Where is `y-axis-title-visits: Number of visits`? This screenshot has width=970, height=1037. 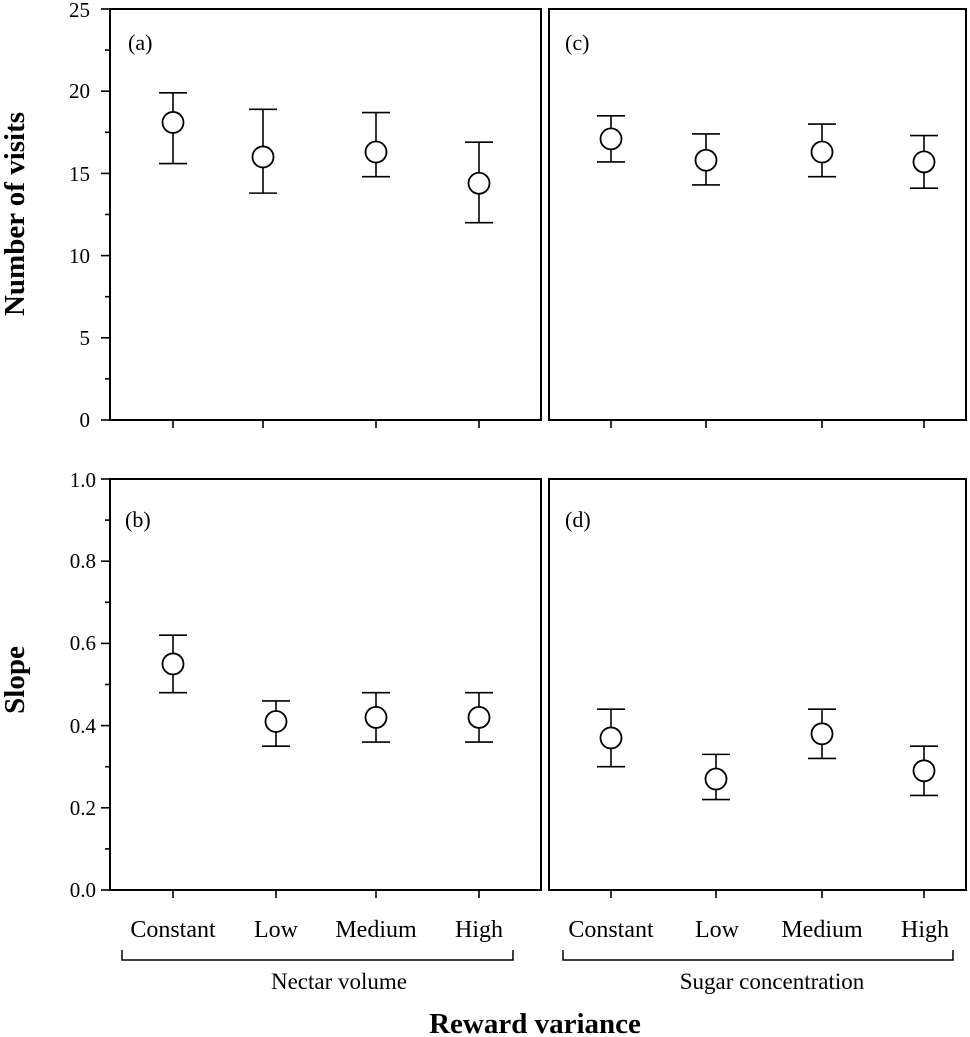
y-axis-title-visits: Number of visits is located at coordinates (15, 214).